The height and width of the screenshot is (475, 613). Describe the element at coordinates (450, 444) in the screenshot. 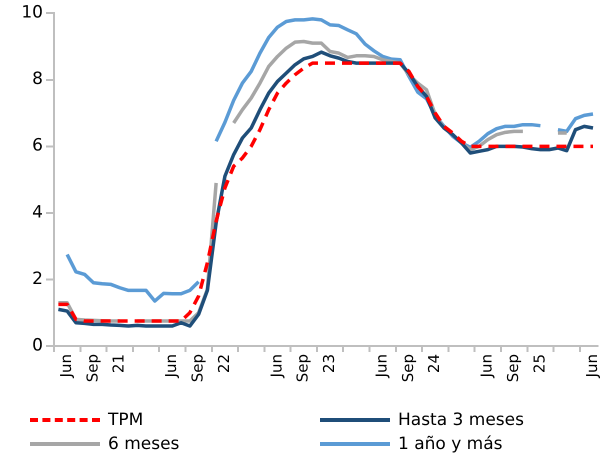

I see `legend-label: 1 año y más` at that location.